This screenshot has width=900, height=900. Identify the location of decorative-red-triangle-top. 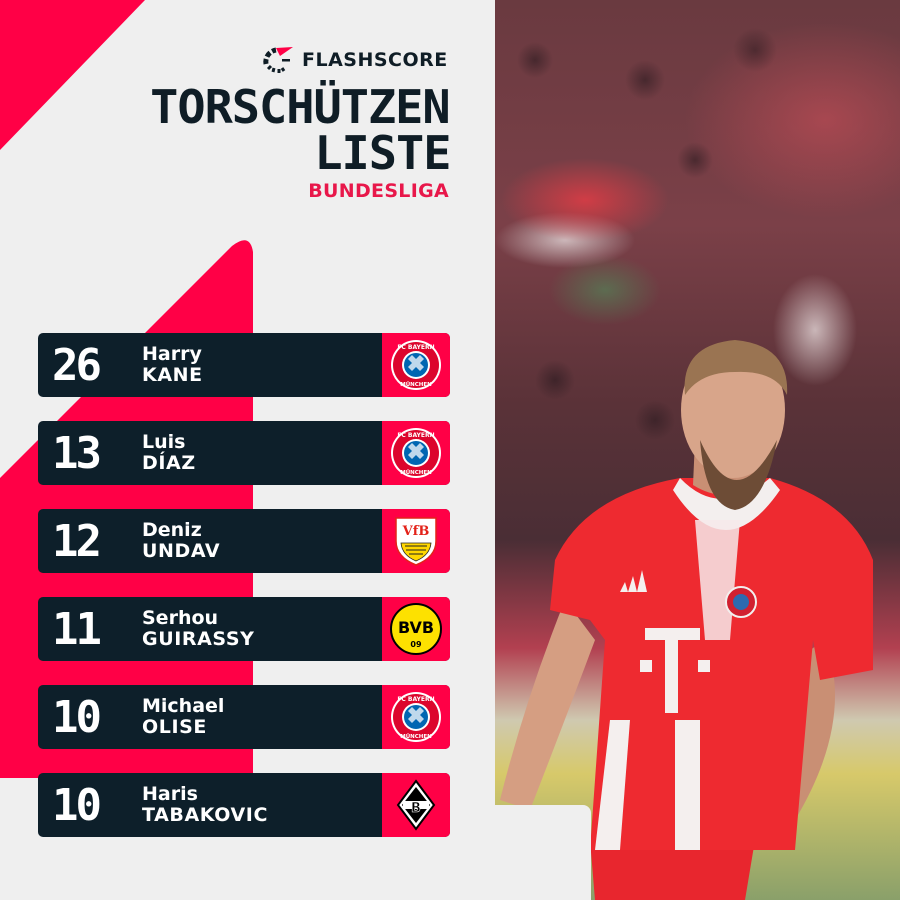
(72, 75).